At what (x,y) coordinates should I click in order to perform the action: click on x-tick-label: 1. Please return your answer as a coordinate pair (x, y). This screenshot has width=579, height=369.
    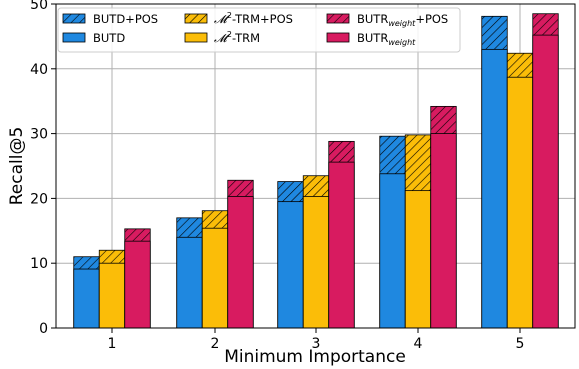
    Looking at the image, I should click on (112, 344).